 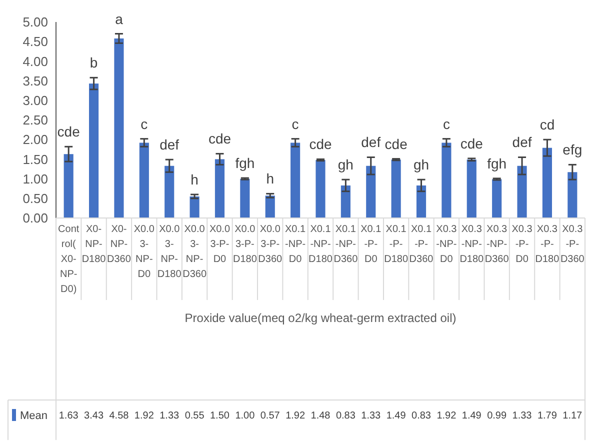 What do you see at coordinates (320, 318) in the screenshot?
I see `x-axis-title: Proxide value(meq o2/kg wheat-germ extracted oil)` at bounding box center [320, 318].